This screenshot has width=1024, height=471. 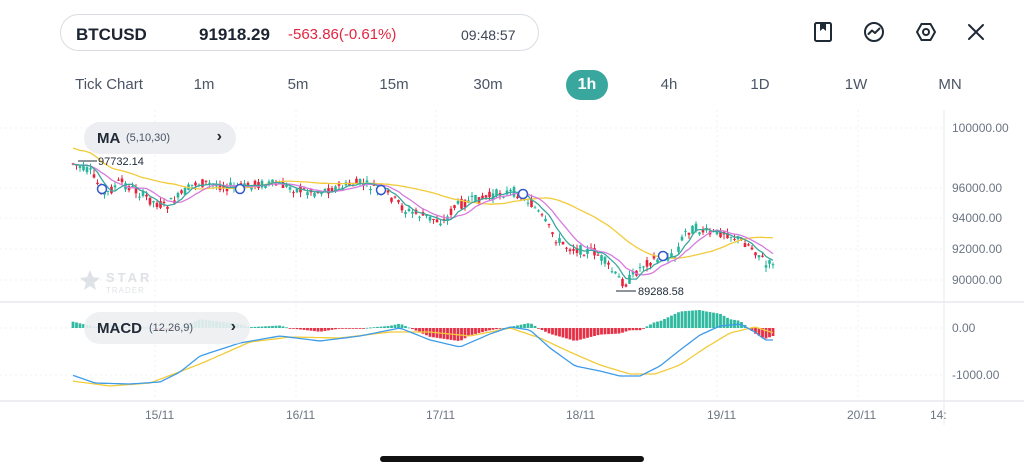 What do you see at coordinates (114, 282) in the screenshot?
I see `star-trader-watermark: STAR TRADER` at bounding box center [114, 282].